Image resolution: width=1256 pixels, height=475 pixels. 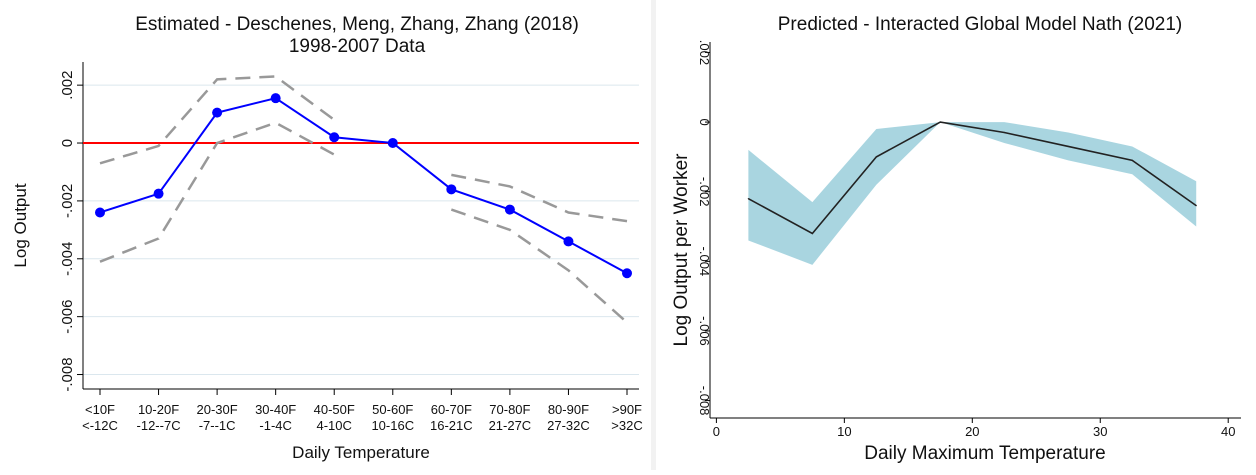 What do you see at coordinates (681, 250) in the screenshot?
I see `y-axis-title: Log Output per Worker` at bounding box center [681, 250].